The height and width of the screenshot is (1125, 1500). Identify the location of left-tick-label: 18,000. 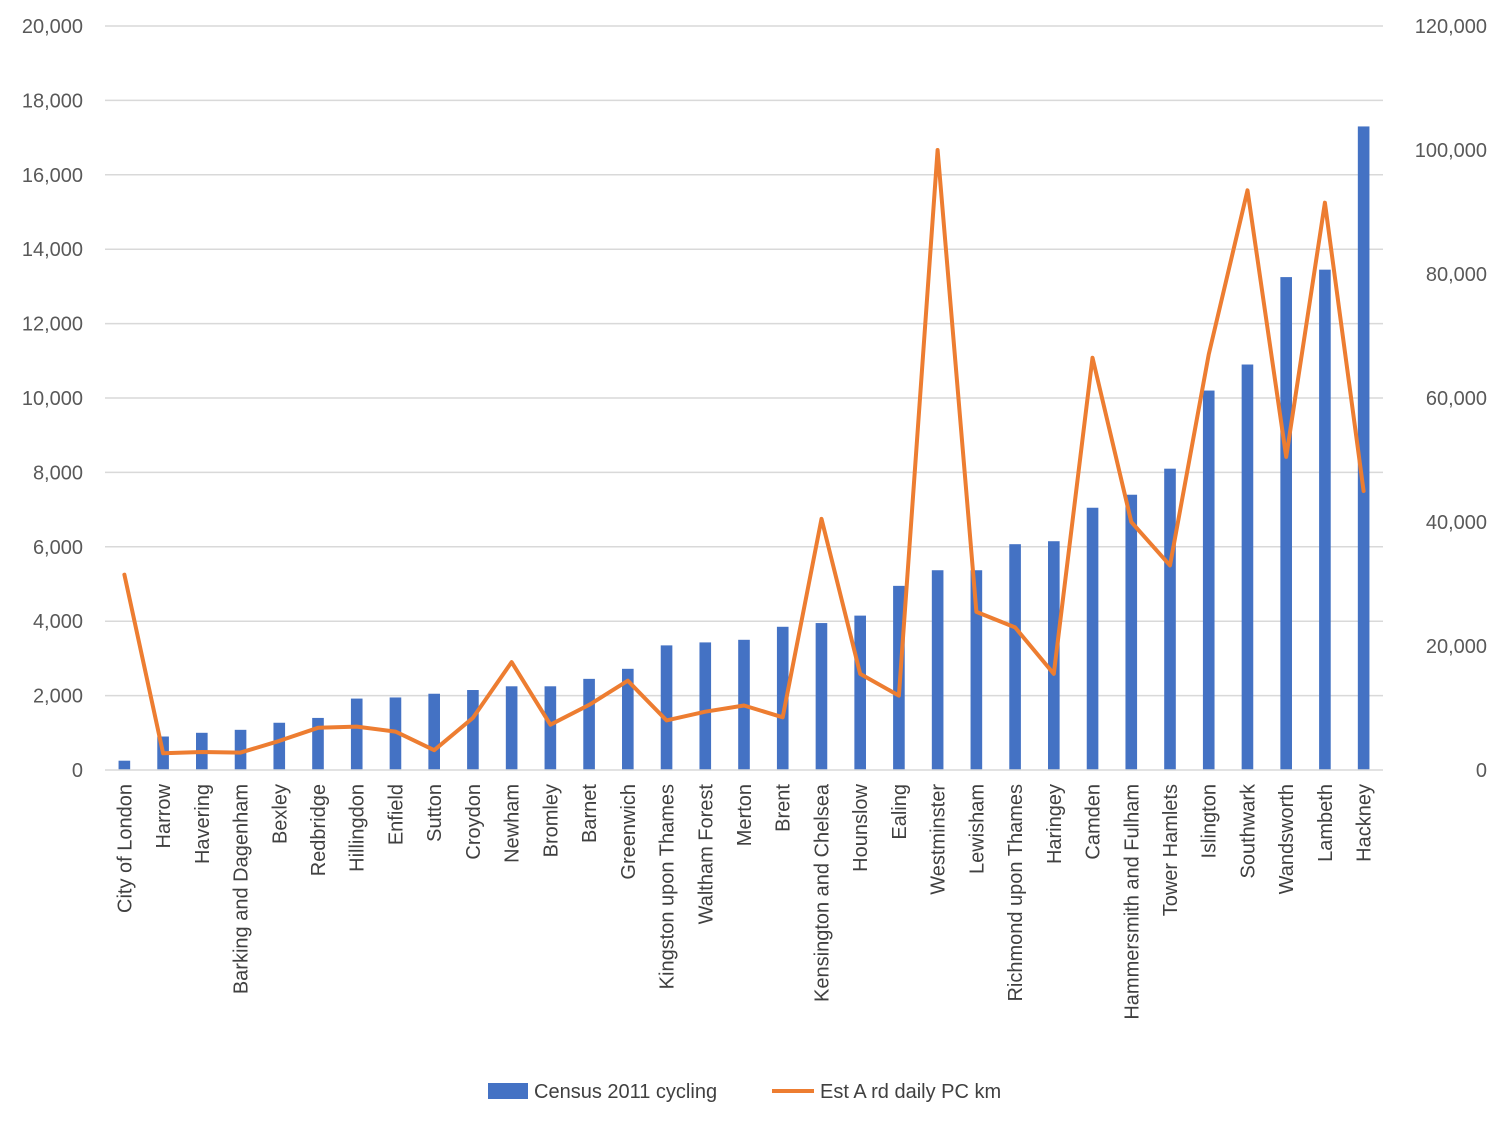
(52, 101).